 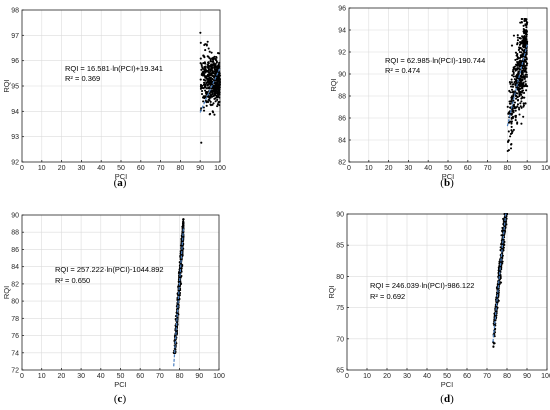 I want to click on r-squared-label: R² = 0.369, so click(x=82, y=78).